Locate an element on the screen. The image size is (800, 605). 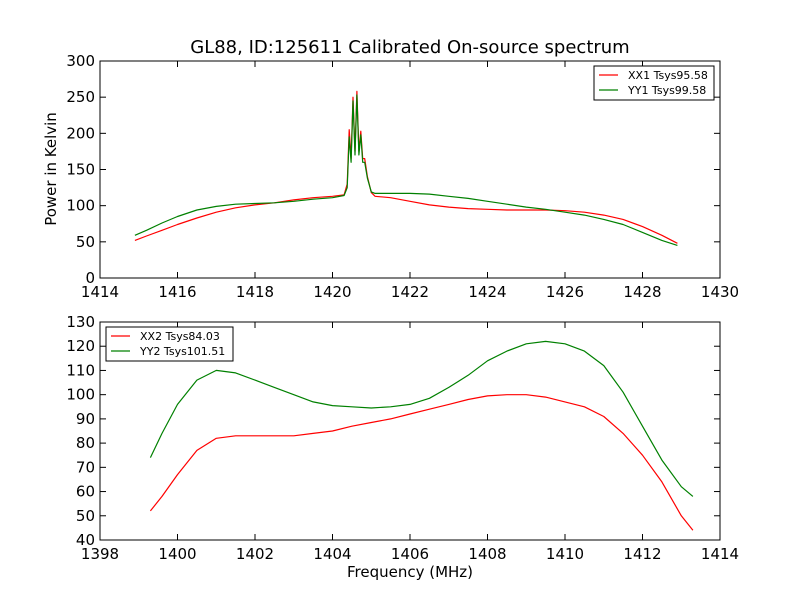
bottom-legend-label-1: XX2 Tsys84.03 is located at coordinates (180, 336).